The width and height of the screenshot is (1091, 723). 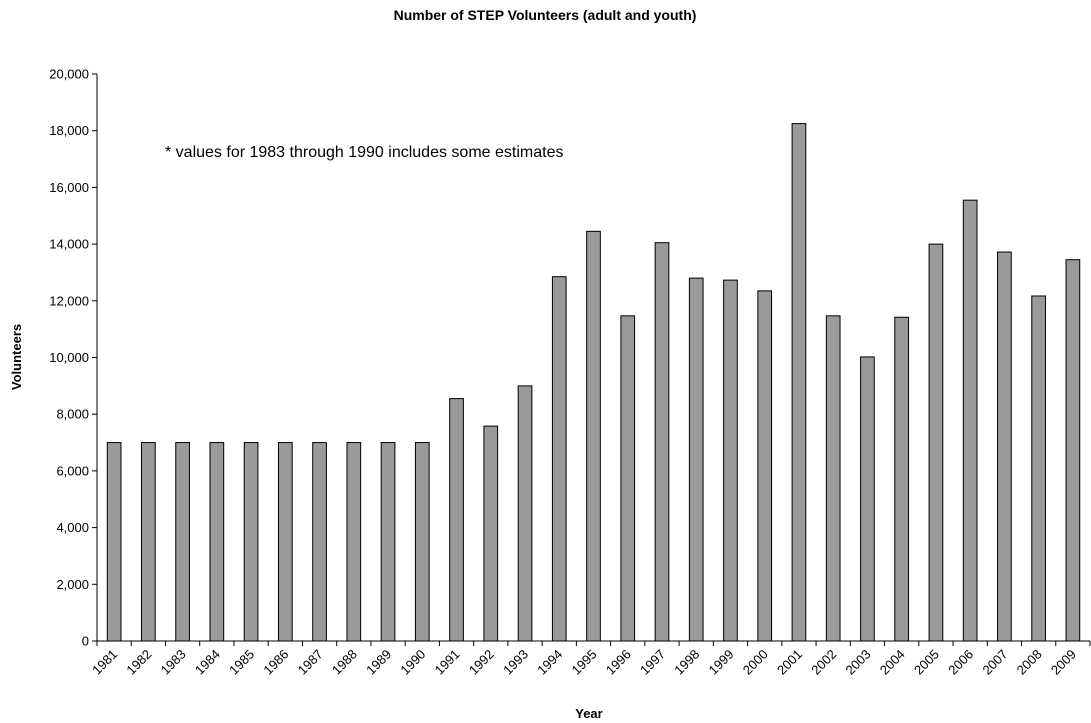 I want to click on bar-1991, so click(x=456, y=520).